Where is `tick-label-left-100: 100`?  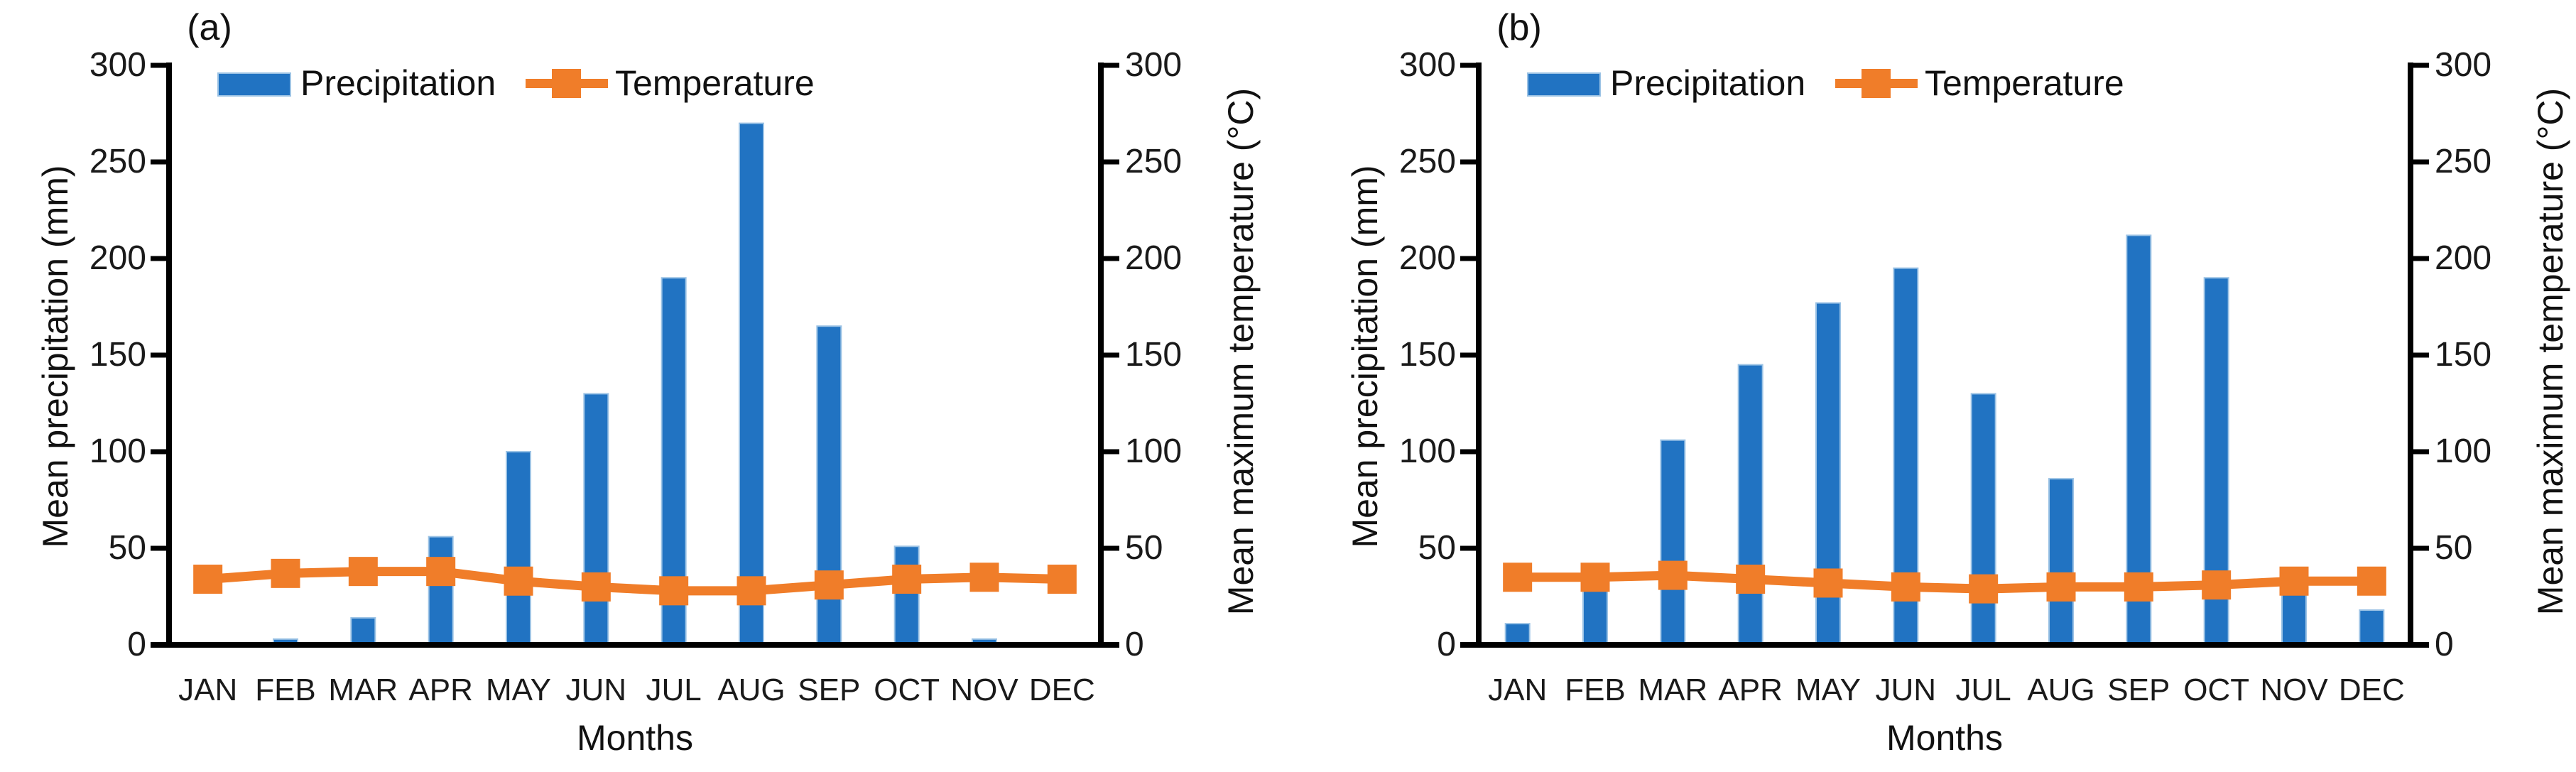 tick-label-left-100: 100 is located at coordinates (1427, 451).